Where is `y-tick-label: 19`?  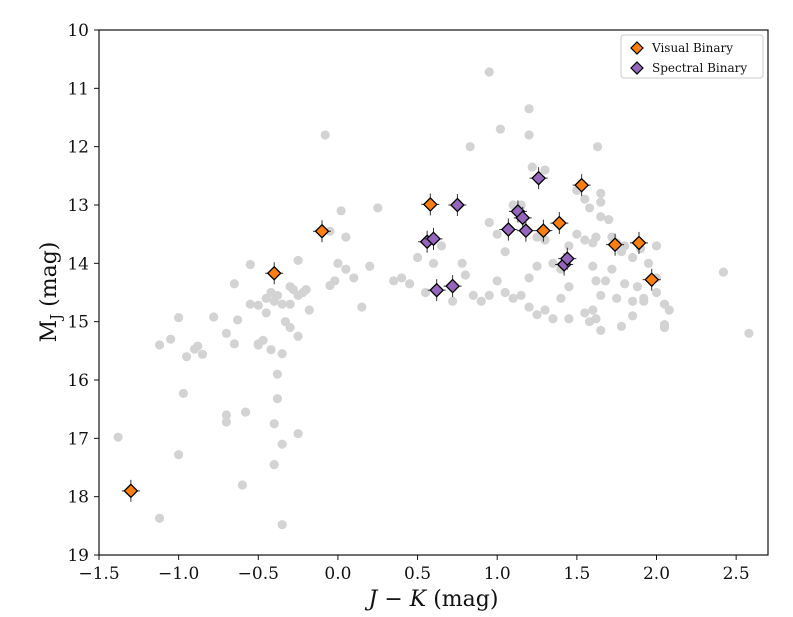 y-tick-label: 19 is located at coordinates (78, 556).